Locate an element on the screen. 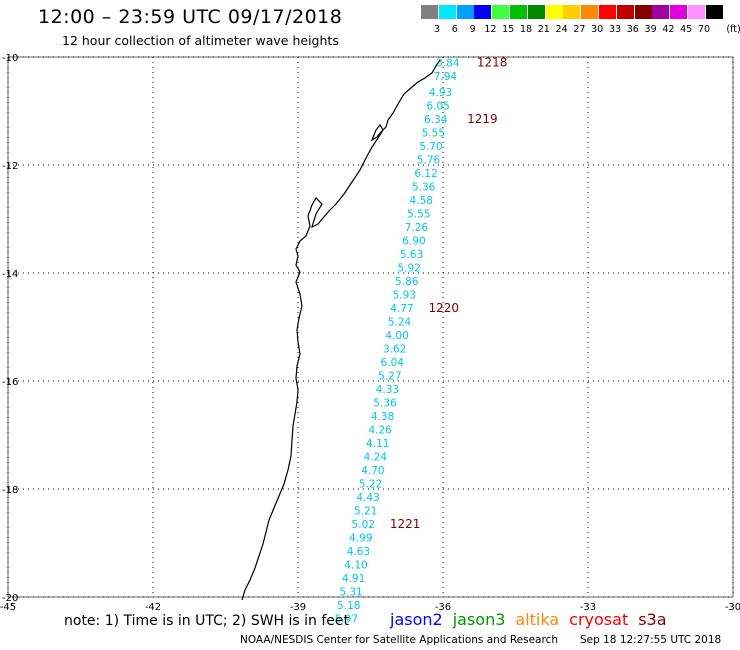 The width and height of the screenshot is (740, 650). pass-time-labels: 1218 1219 1220 1221 is located at coordinates (449, 293).